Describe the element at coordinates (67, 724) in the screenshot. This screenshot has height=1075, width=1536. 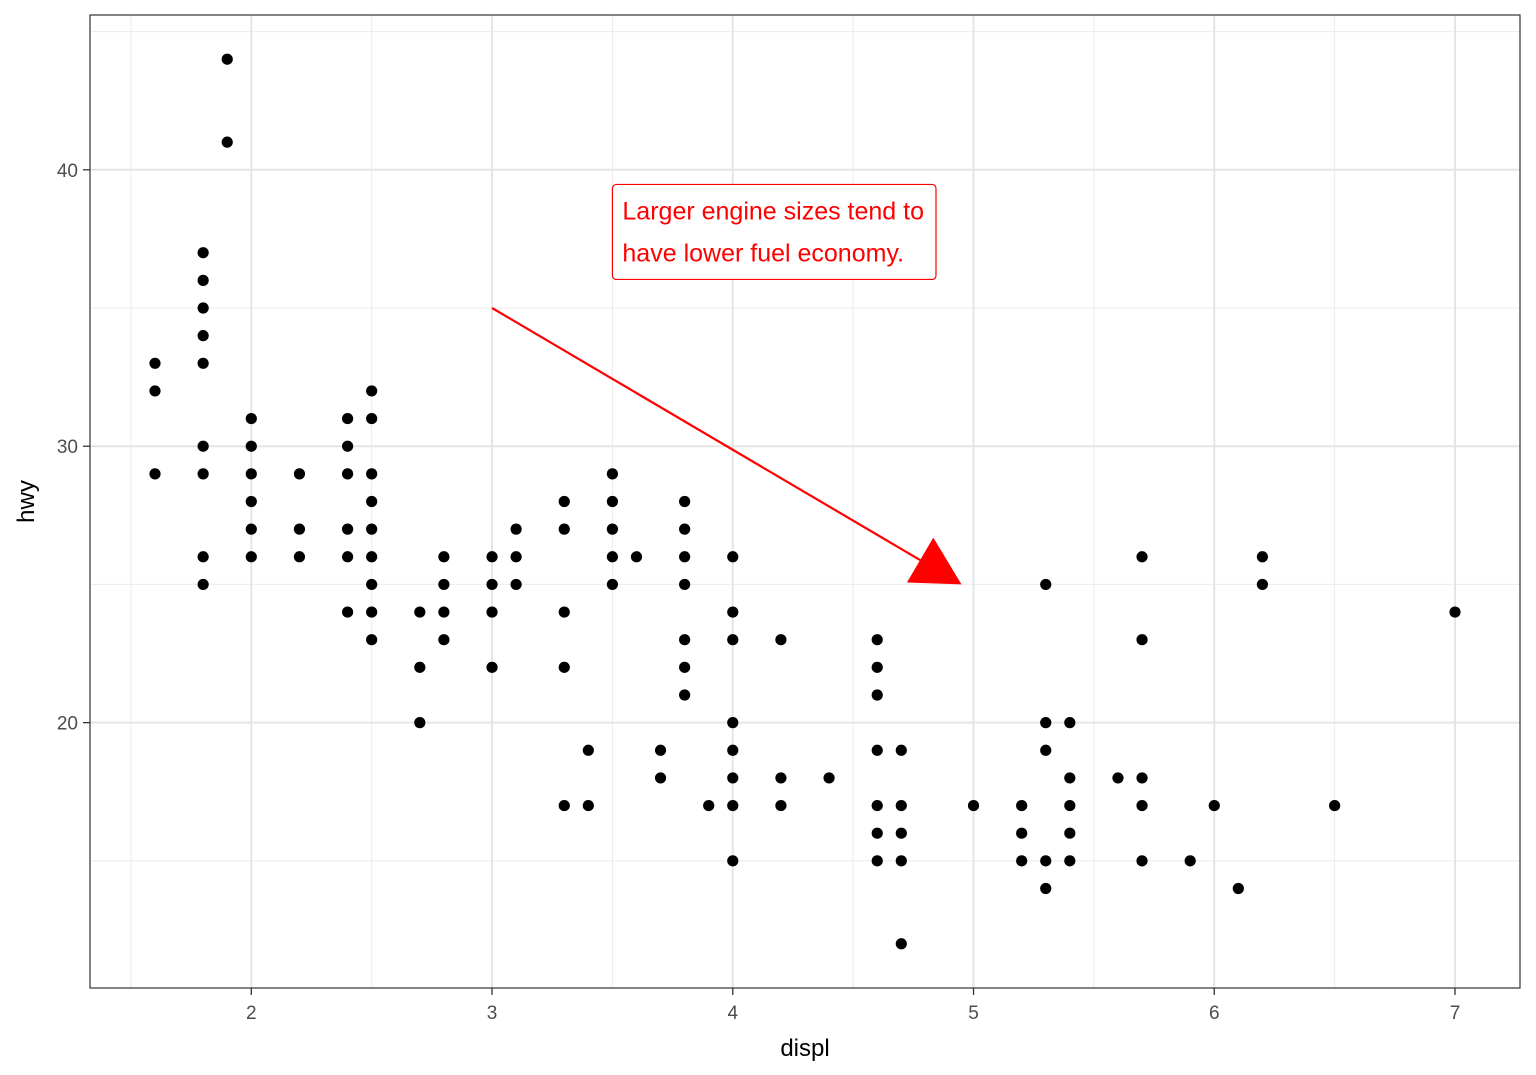
I see `y-axis-tick-label: 20` at that location.